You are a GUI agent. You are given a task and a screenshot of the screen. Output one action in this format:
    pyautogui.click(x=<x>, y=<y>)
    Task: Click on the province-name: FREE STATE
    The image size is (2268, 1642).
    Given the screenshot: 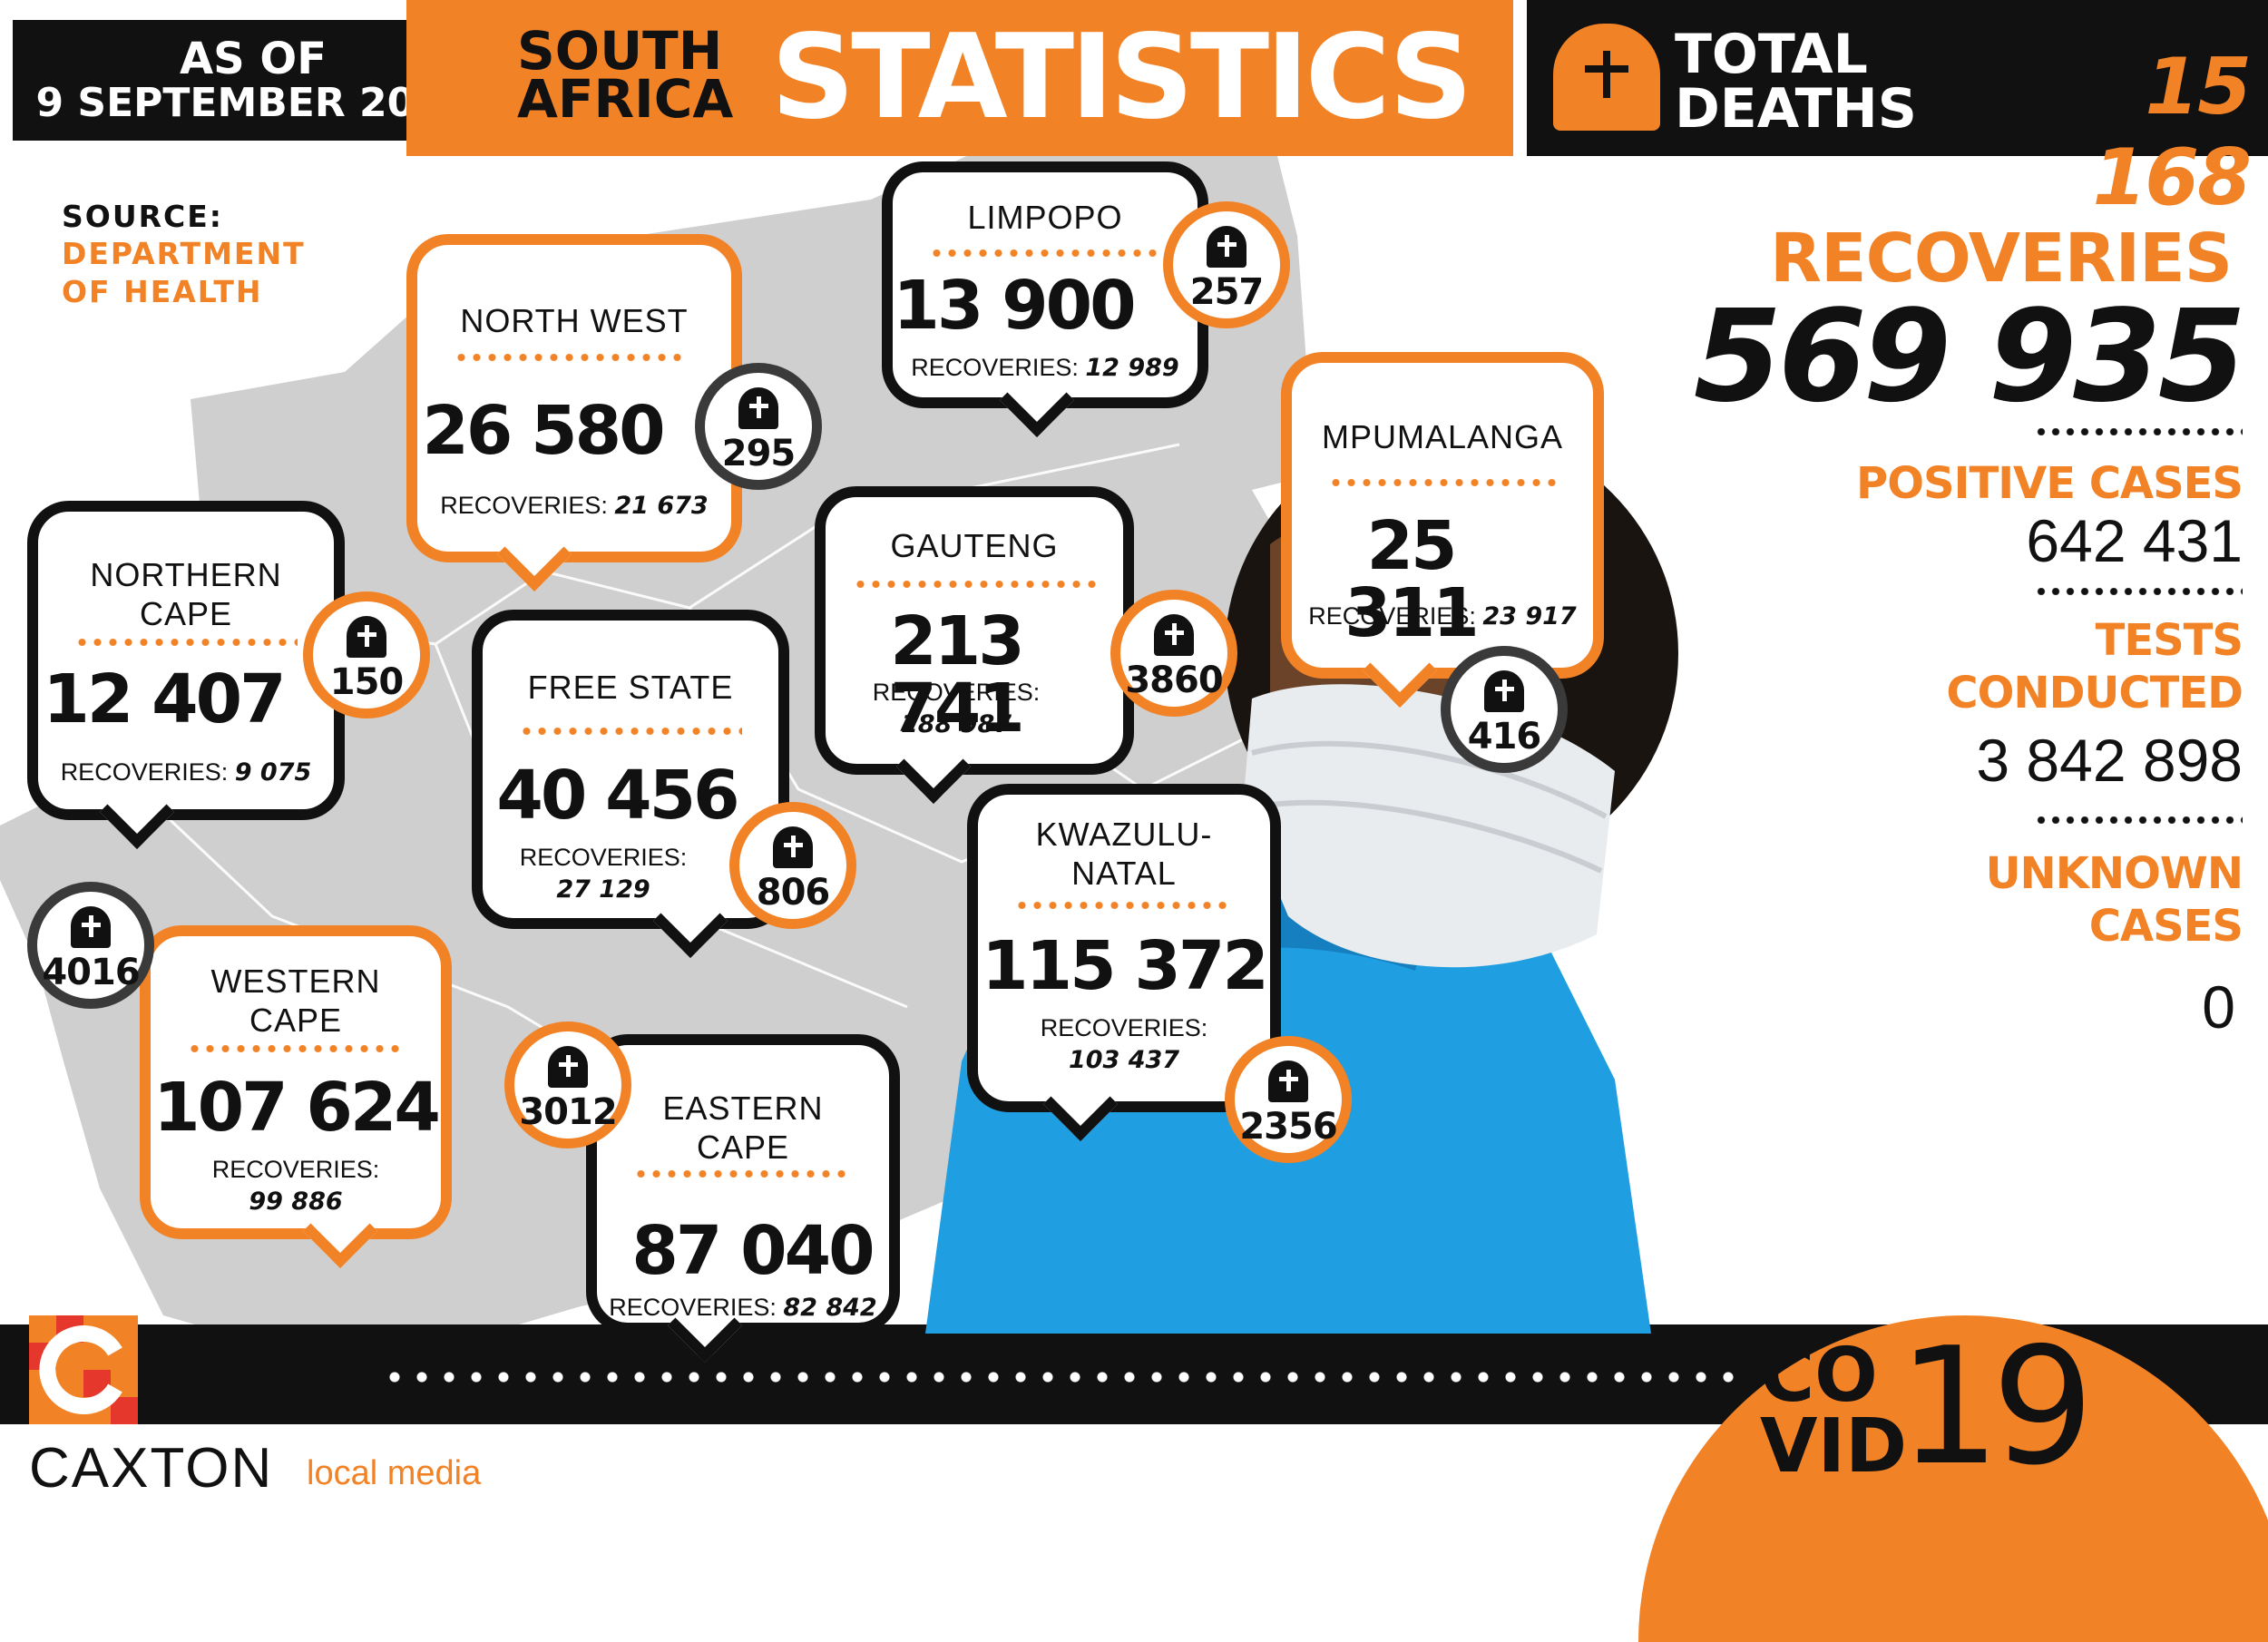 What is the action you would take?
    pyautogui.click(x=631, y=688)
    